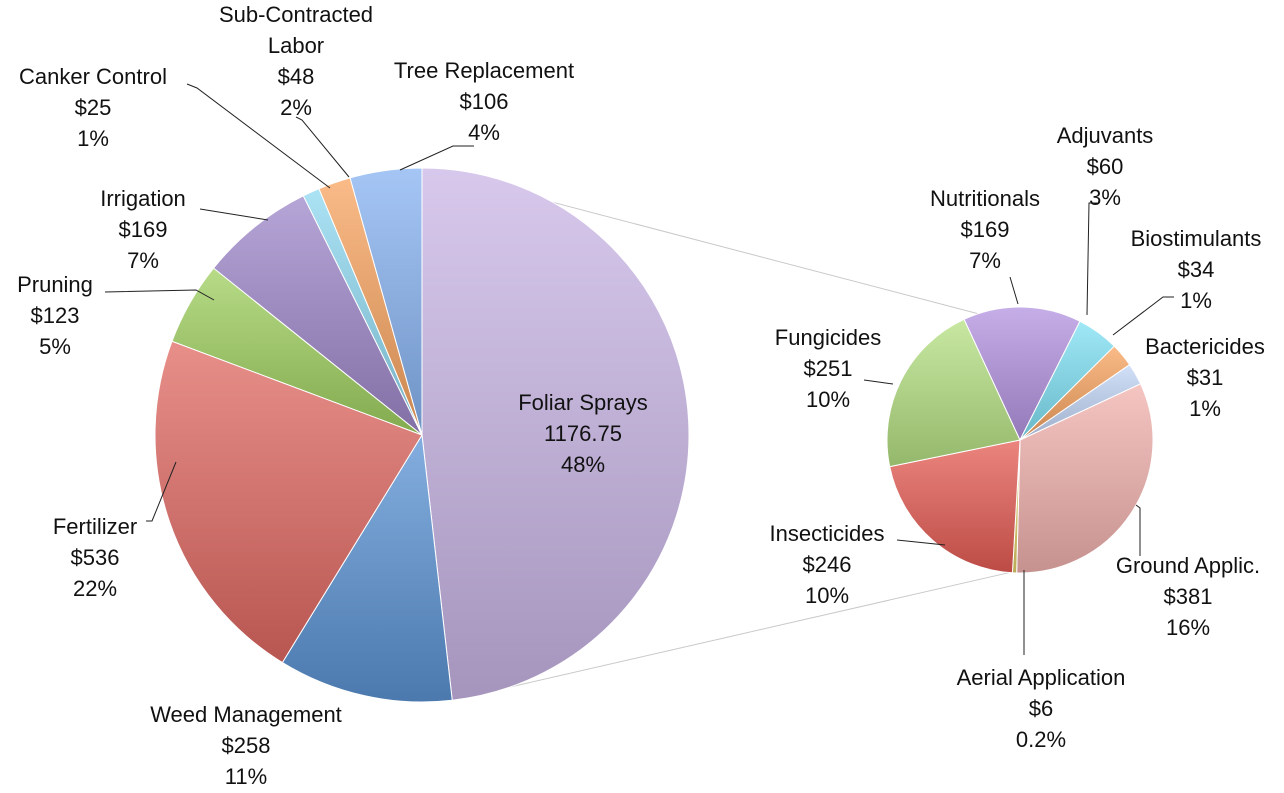 The image size is (1284, 793). What do you see at coordinates (1105, 166) in the screenshot?
I see `secondary-label-adjuvants: Adjuvants $60 3%` at bounding box center [1105, 166].